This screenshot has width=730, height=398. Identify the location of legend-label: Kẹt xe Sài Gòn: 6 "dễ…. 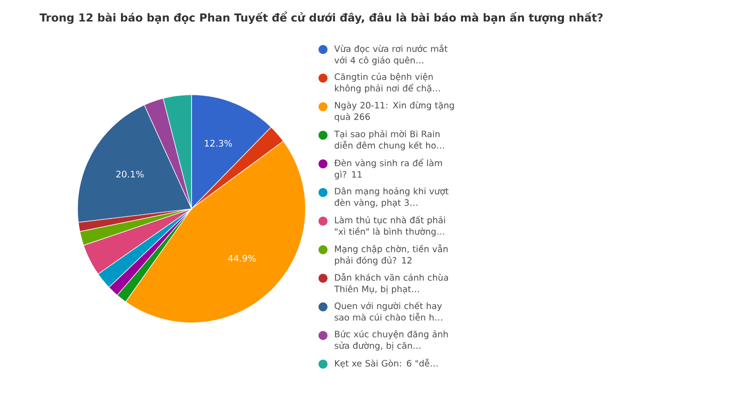
(386, 363).